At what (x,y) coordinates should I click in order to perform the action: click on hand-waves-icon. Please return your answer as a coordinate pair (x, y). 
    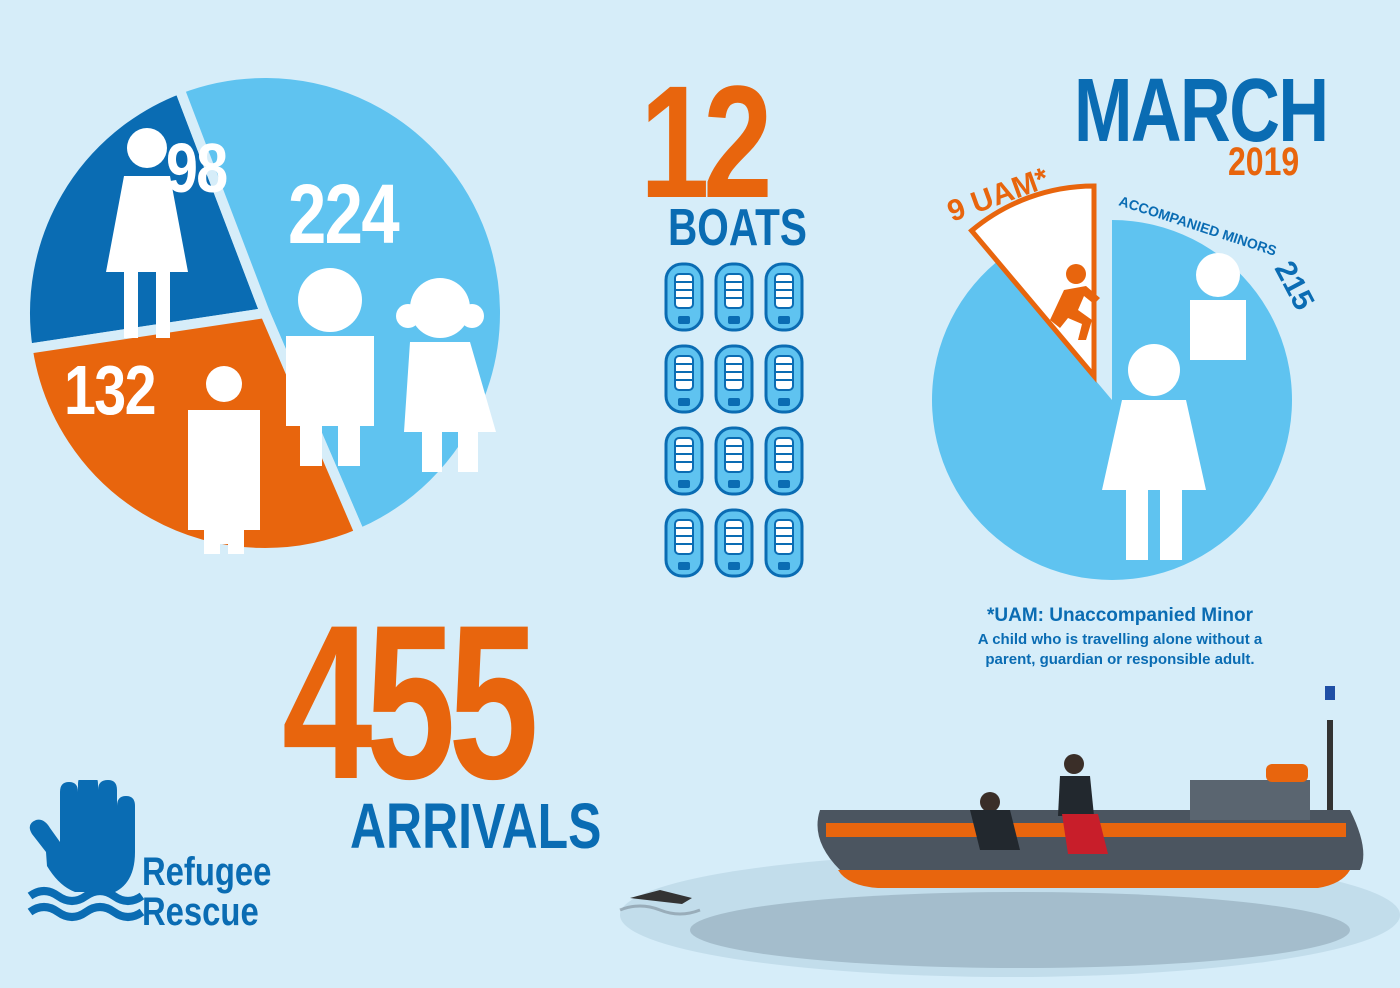
    Looking at the image, I should click on (86, 850).